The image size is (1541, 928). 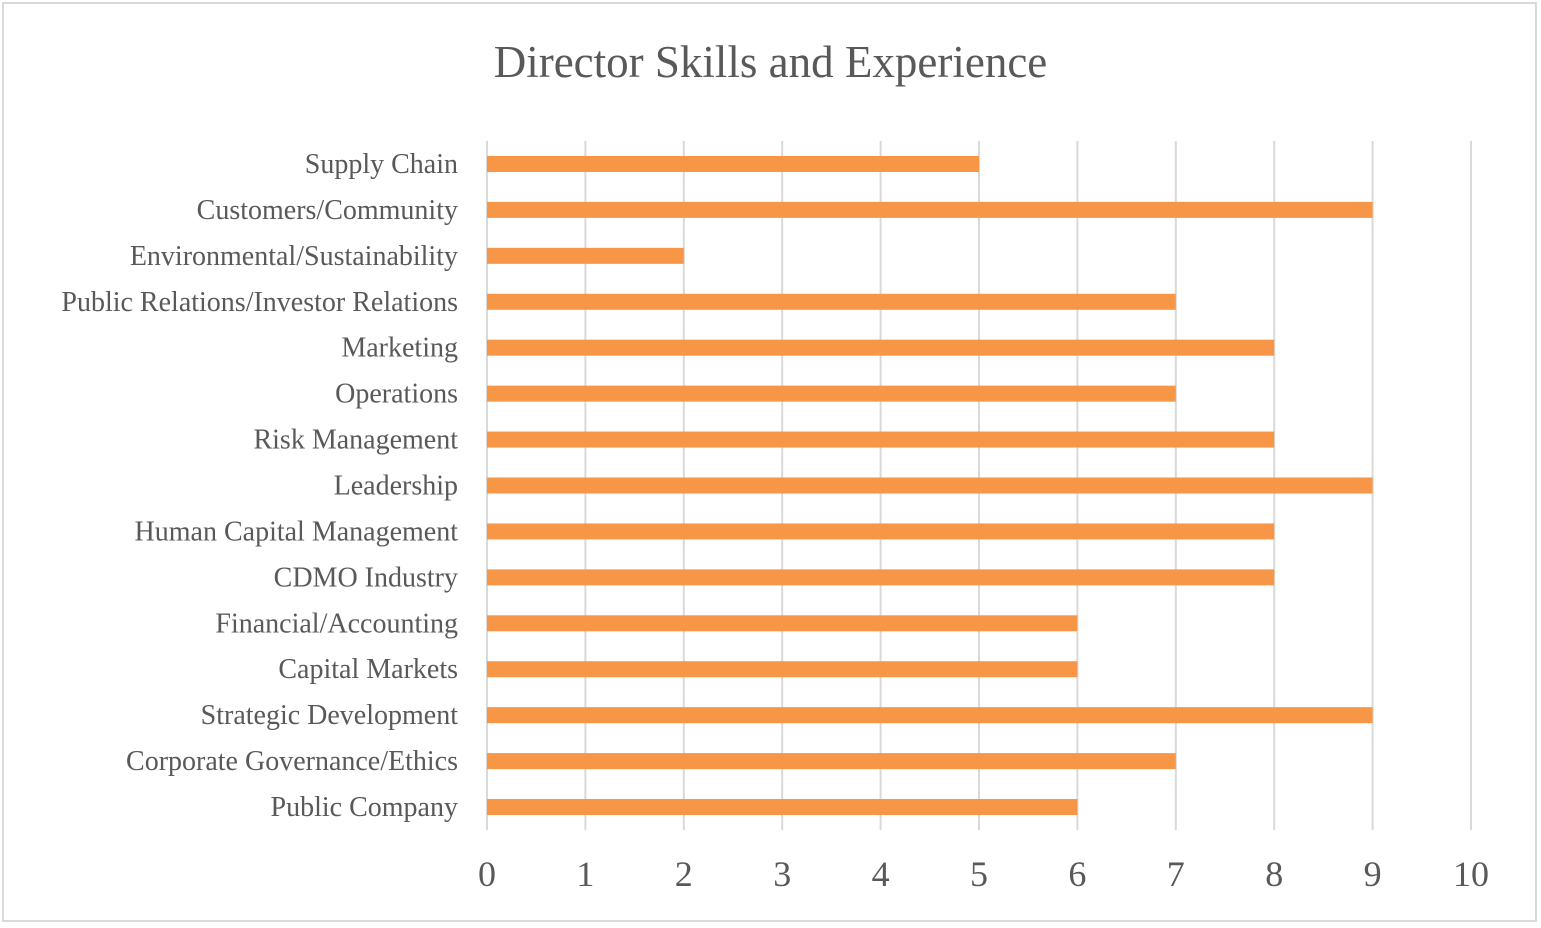 What do you see at coordinates (831, 761) in the screenshot?
I see `bar-corporate-governance-ethics` at bounding box center [831, 761].